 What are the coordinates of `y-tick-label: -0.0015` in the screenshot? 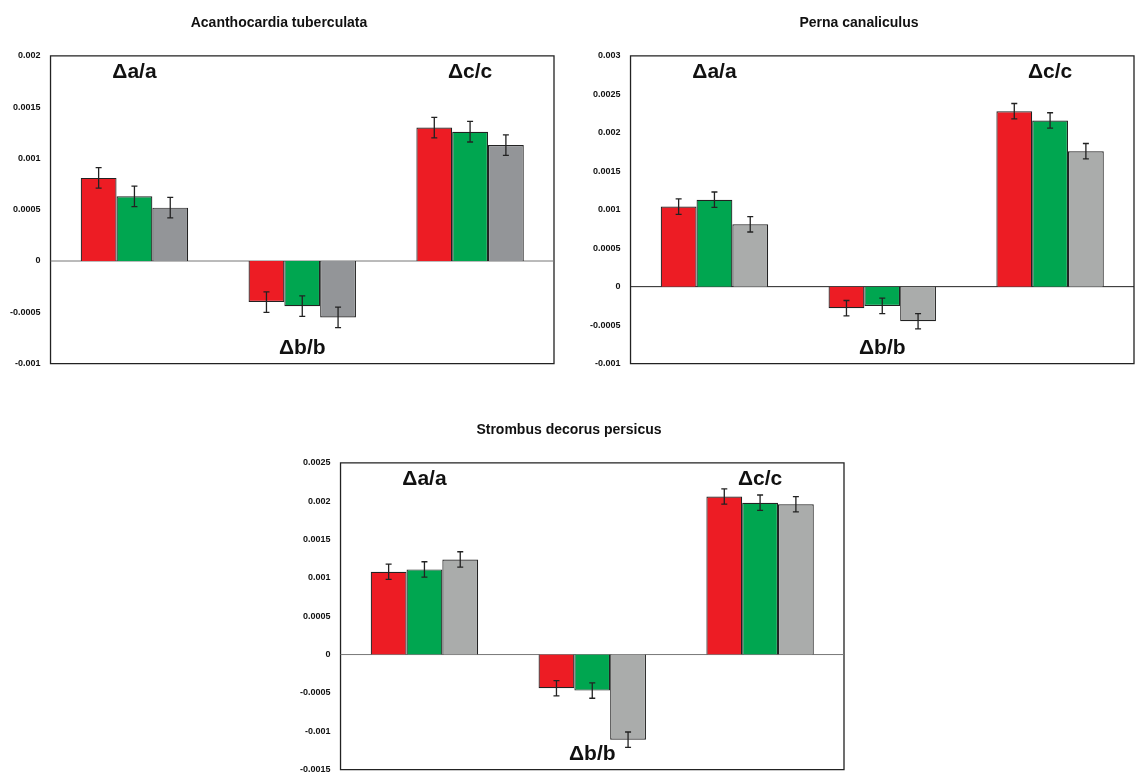 It's located at (315, 769).